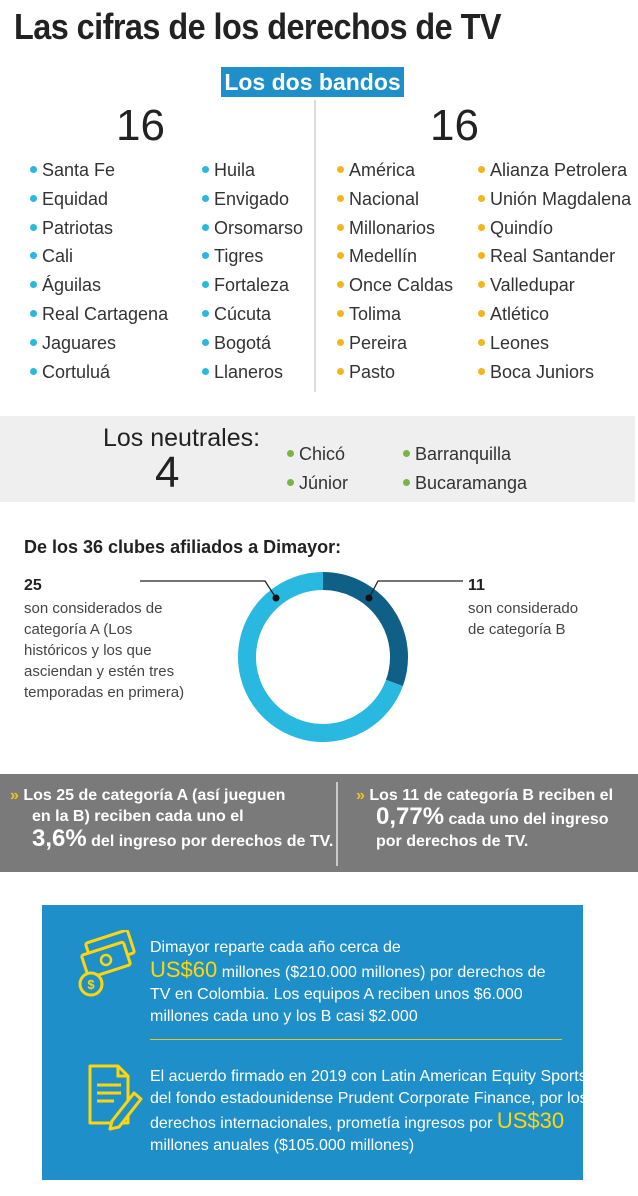 This screenshot has width=638, height=1196. What do you see at coordinates (365, 629) in the screenshot?
I see `donut-slice-category-b` at bounding box center [365, 629].